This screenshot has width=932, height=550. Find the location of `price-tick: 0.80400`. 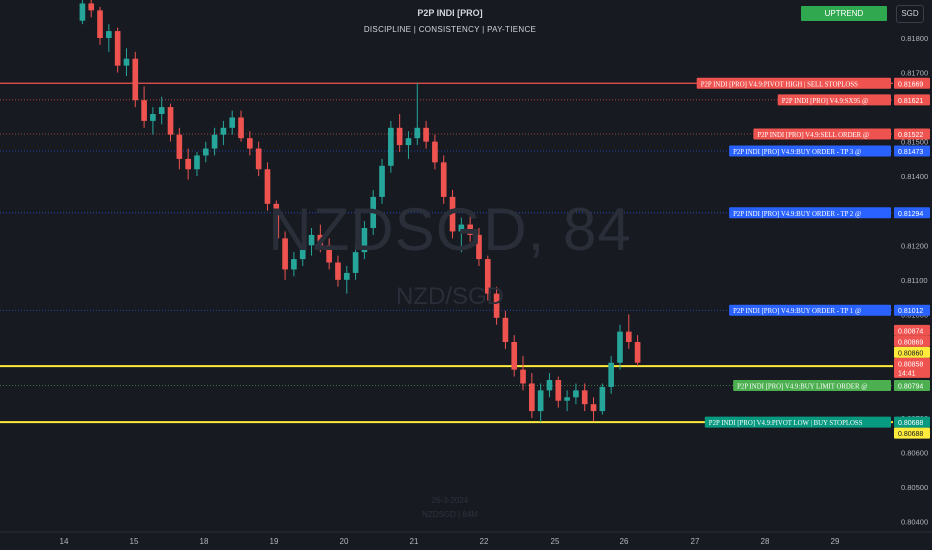

price-tick: 0.80400 is located at coordinates (914, 522).